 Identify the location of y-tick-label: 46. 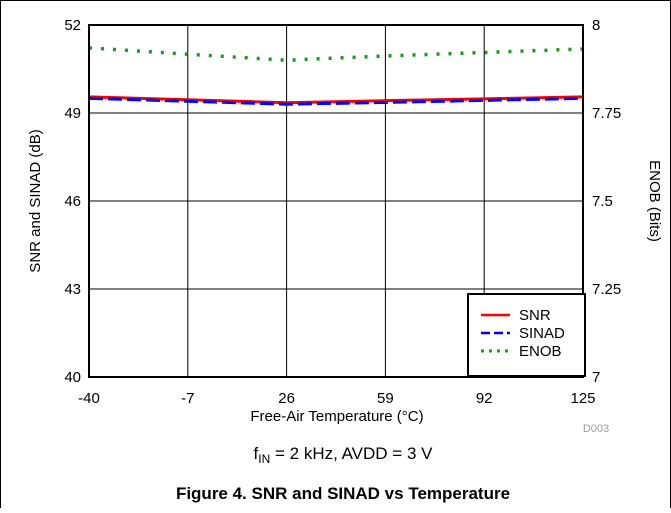
(72, 201).